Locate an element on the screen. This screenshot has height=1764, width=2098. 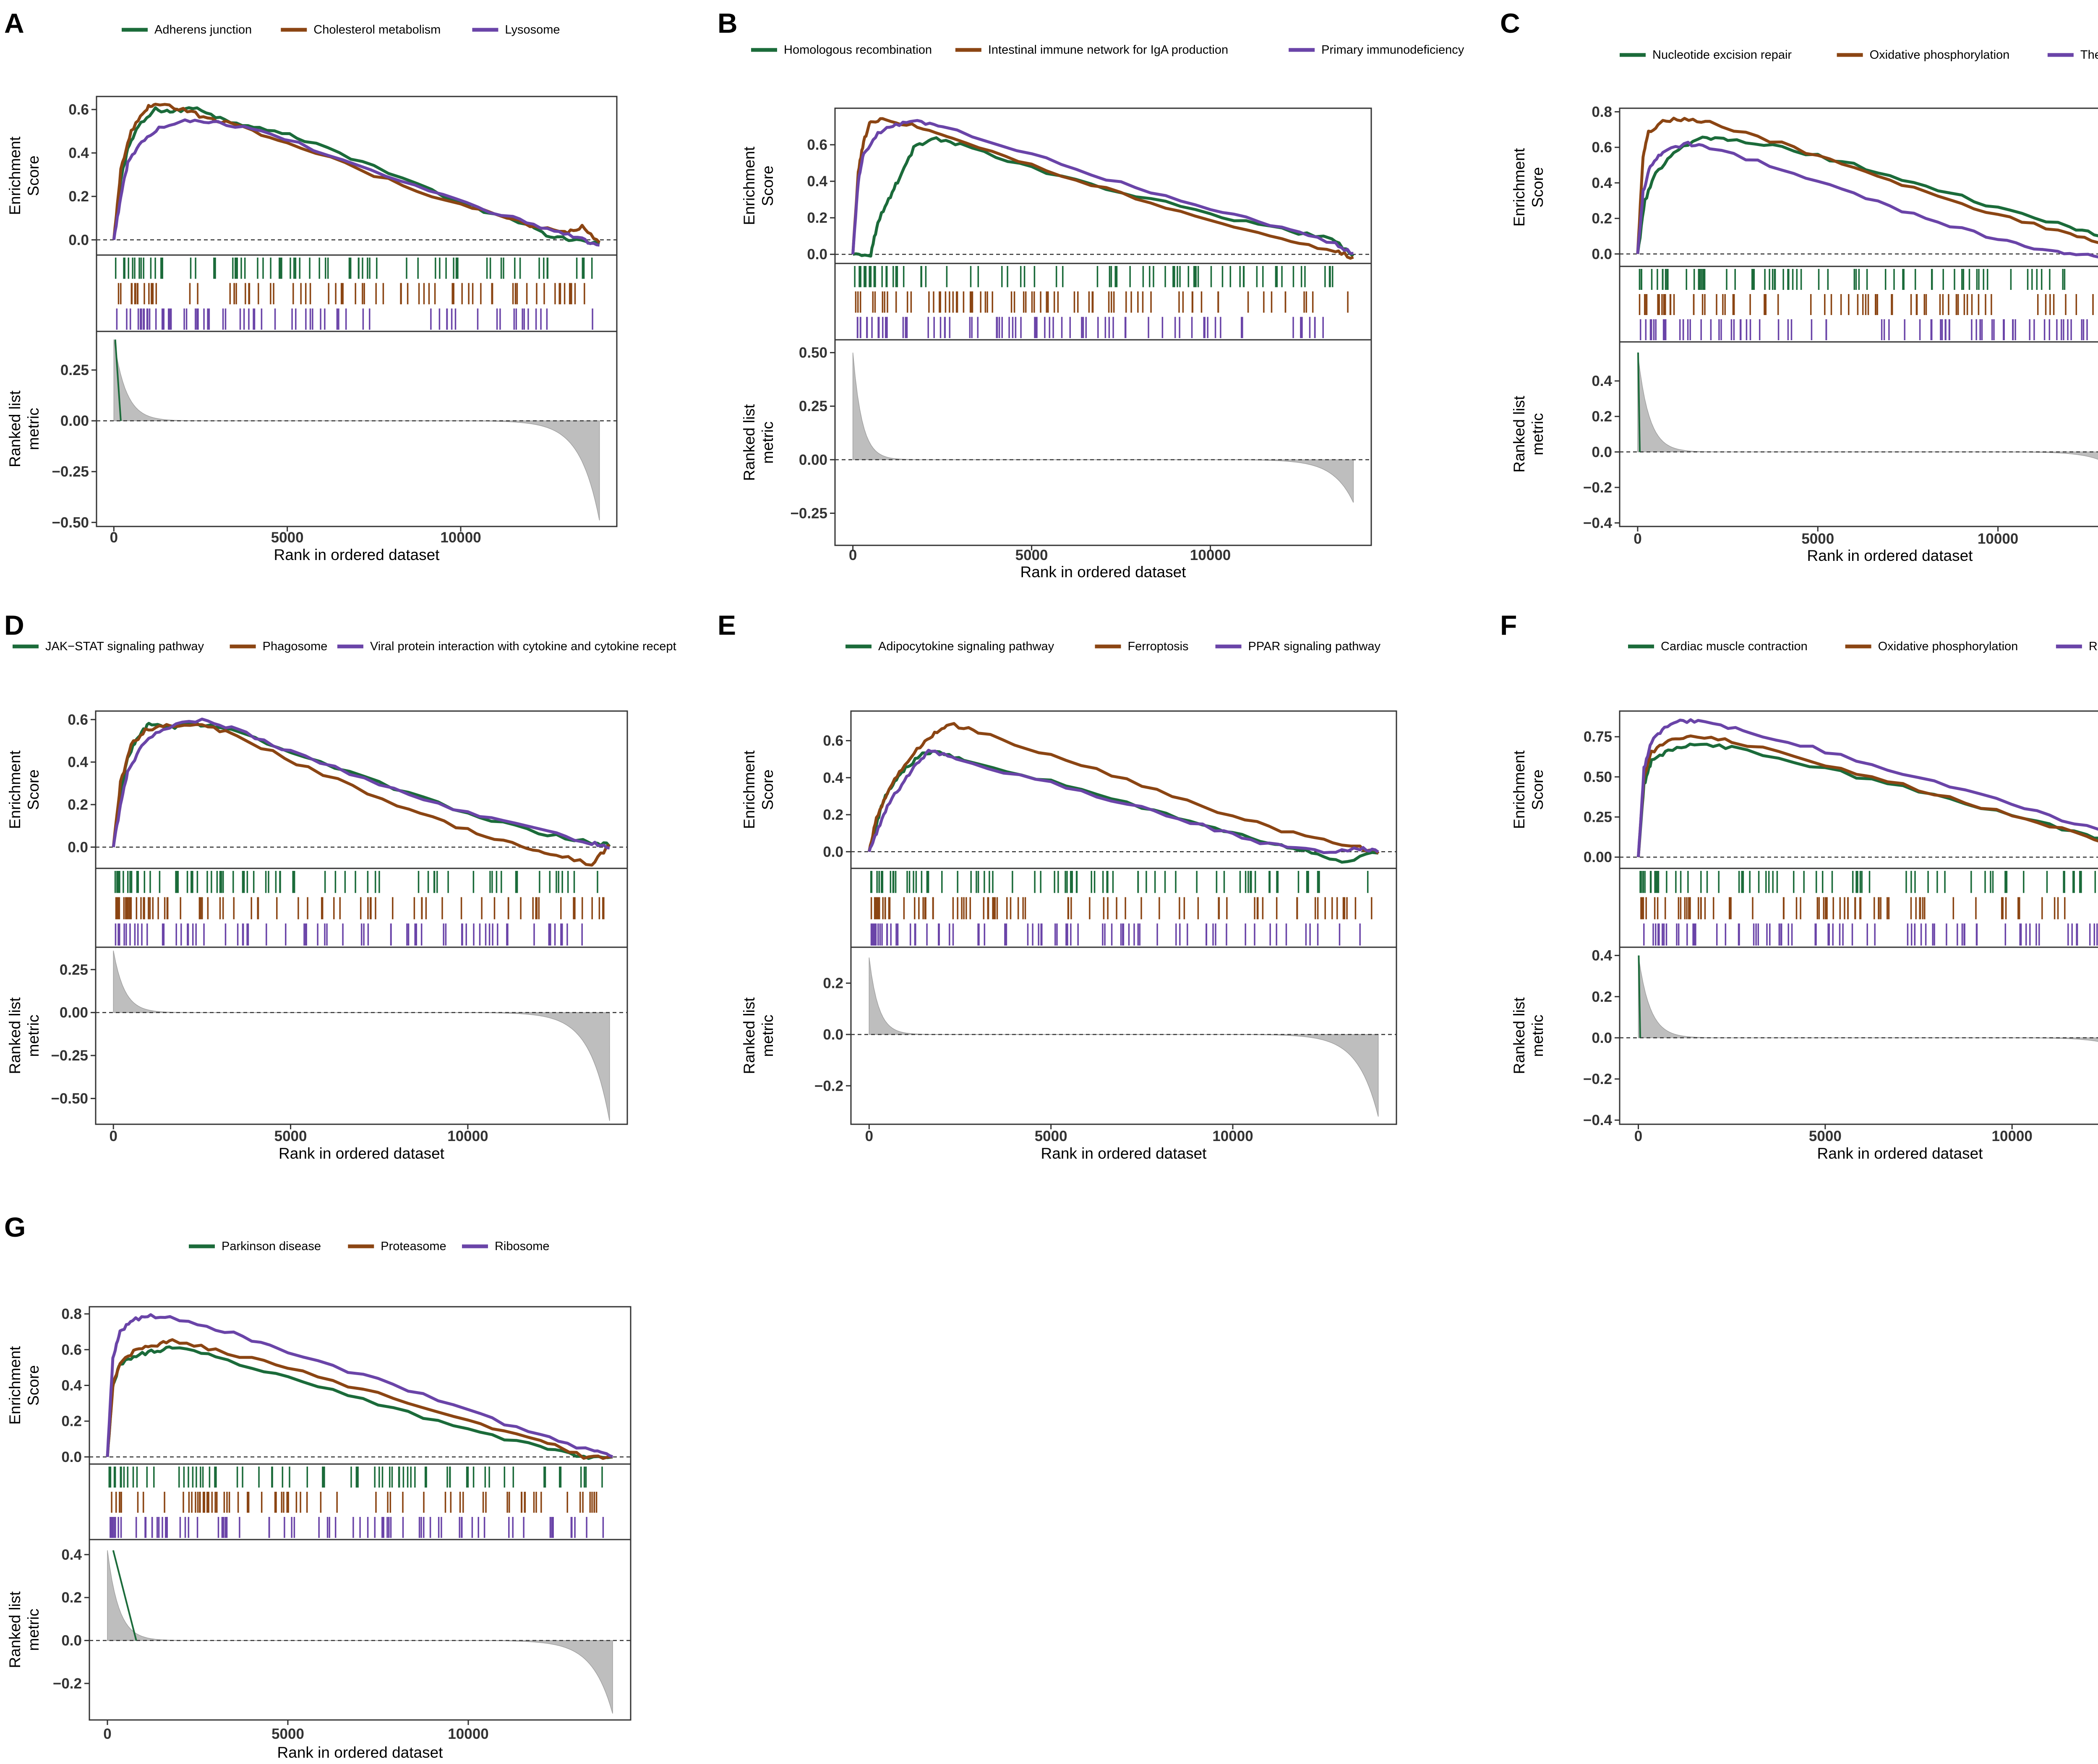
legend-label: Oxidative phosphorylation is located at coordinates (1940, 55).